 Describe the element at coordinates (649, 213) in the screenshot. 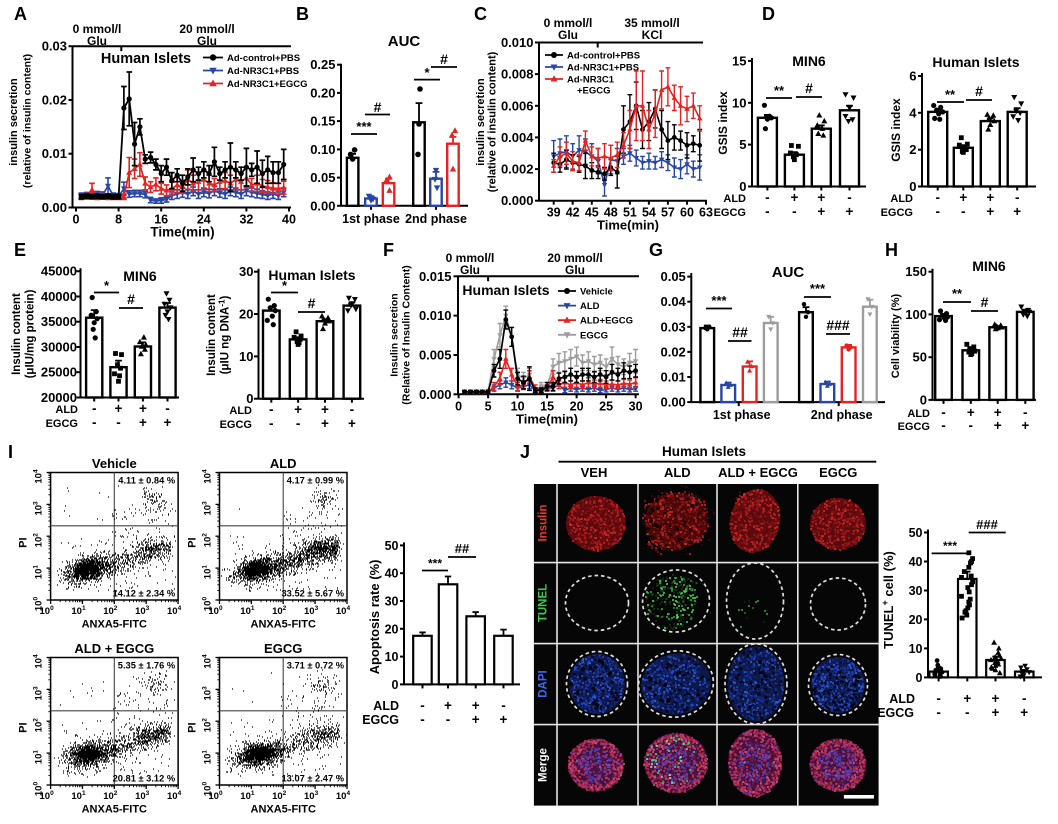

I see `svg-text: 54` at that location.